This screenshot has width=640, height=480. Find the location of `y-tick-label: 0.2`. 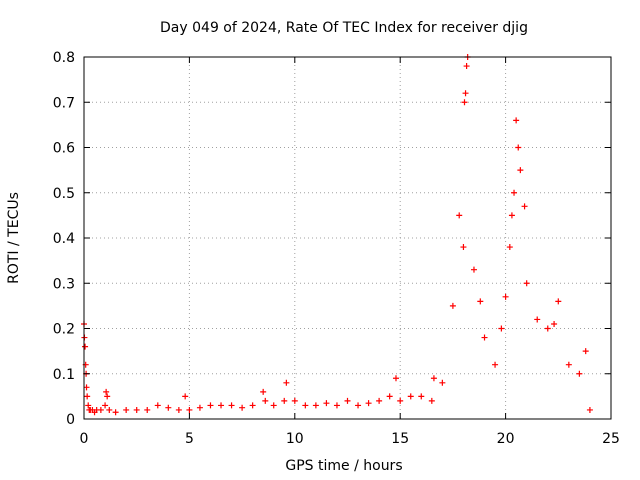

y-tick-label: 0.2 is located at coordinates (64, 330).